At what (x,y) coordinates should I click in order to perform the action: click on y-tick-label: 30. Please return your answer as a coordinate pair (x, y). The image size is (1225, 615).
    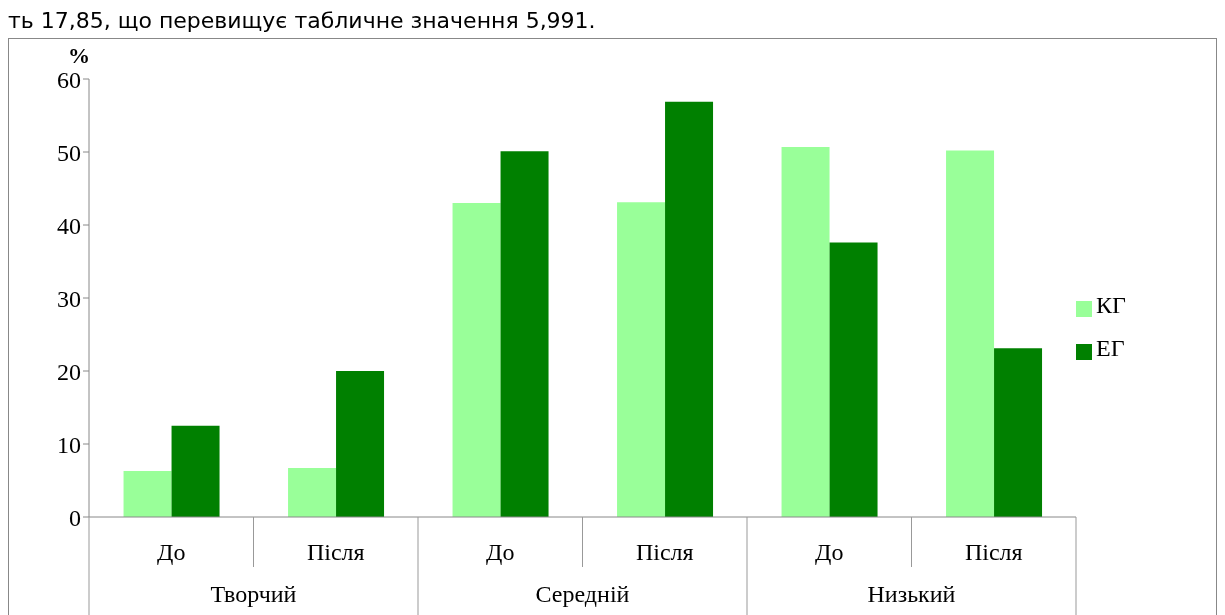
    Looking at the image, I should click on (69, 298).